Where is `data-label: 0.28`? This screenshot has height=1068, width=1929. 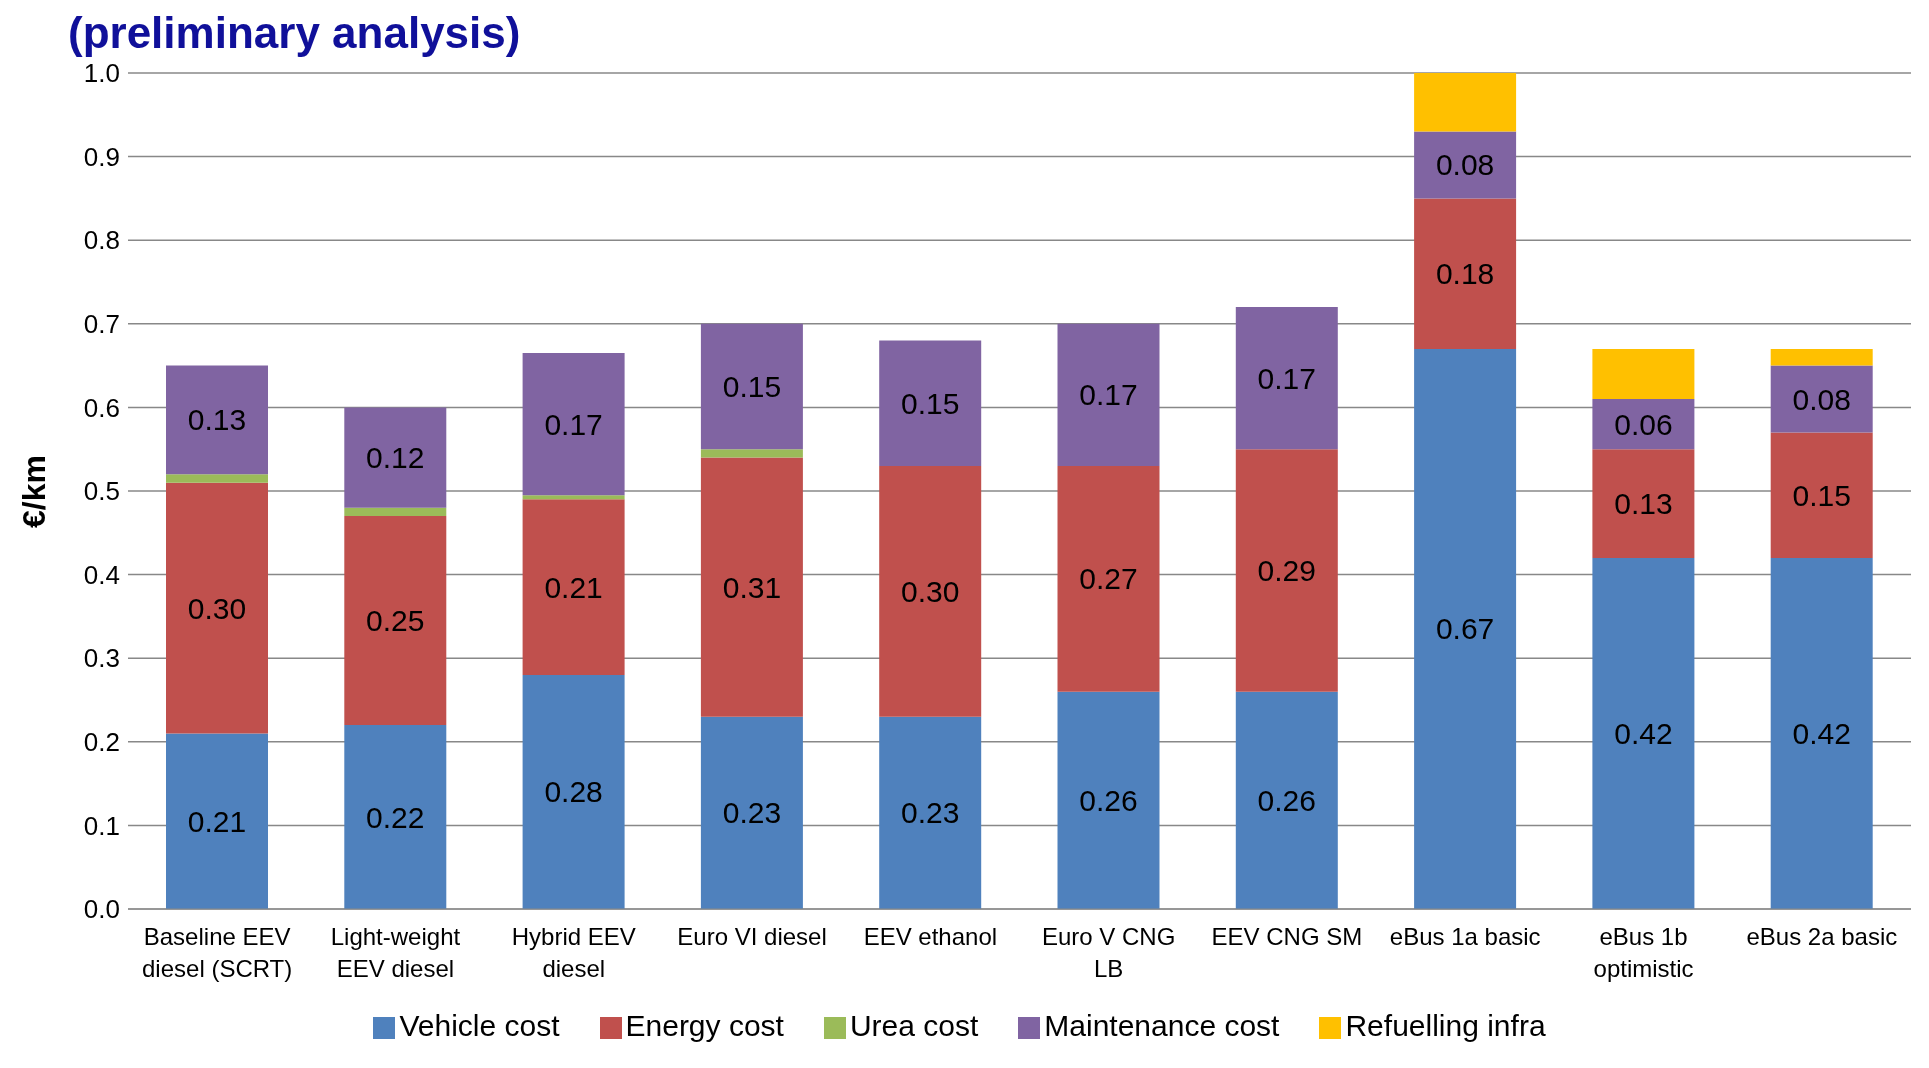
data-label: 0.28 is located at coordinates (573, 792).